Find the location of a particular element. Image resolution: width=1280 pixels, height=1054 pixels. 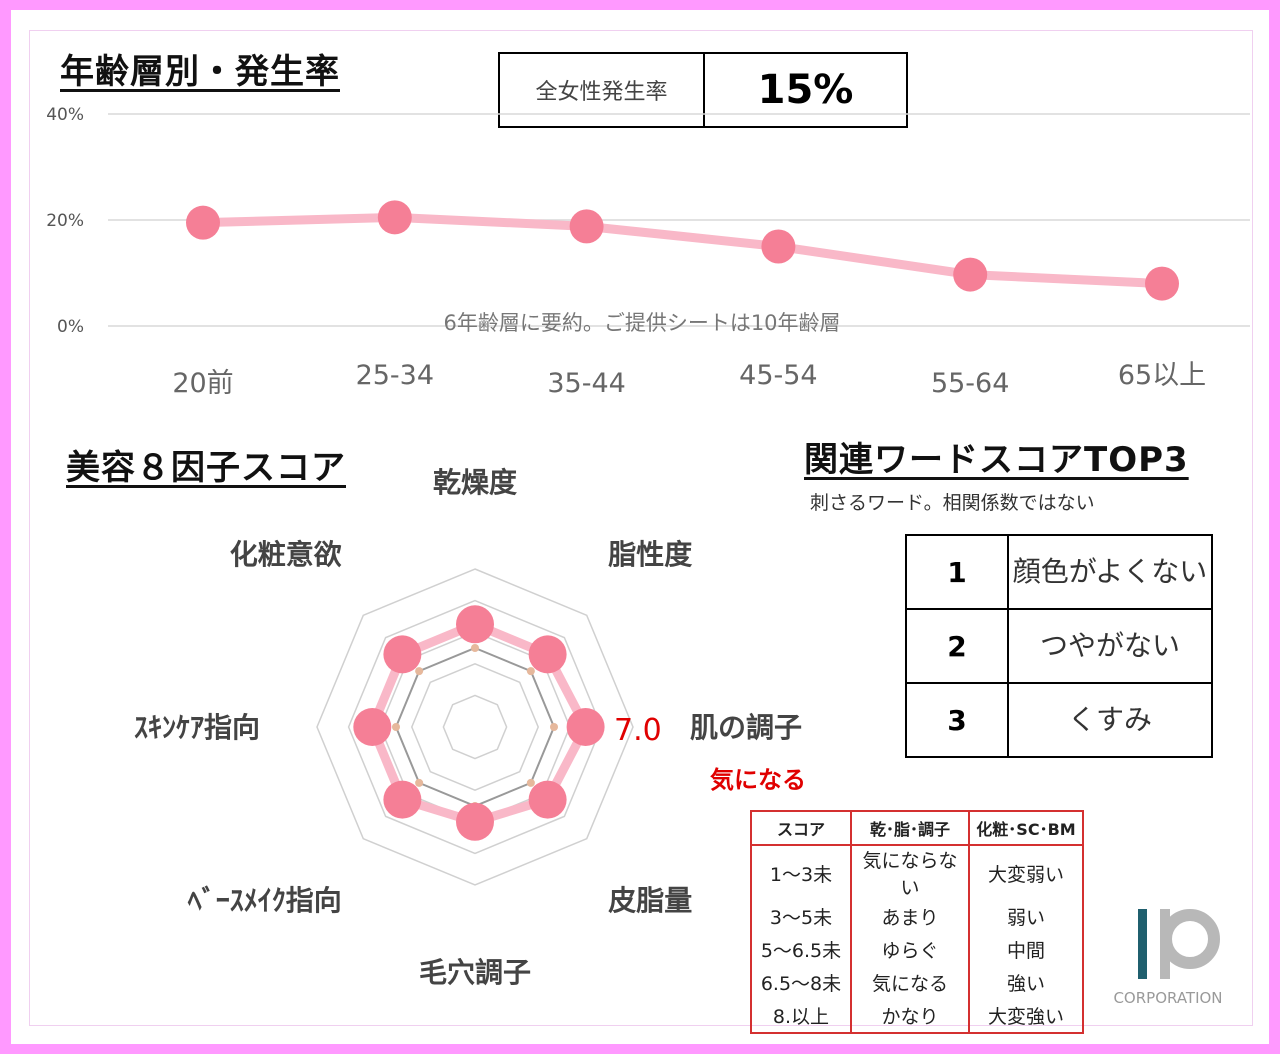

rank-number: 2 is located at coordinates (957, 646).